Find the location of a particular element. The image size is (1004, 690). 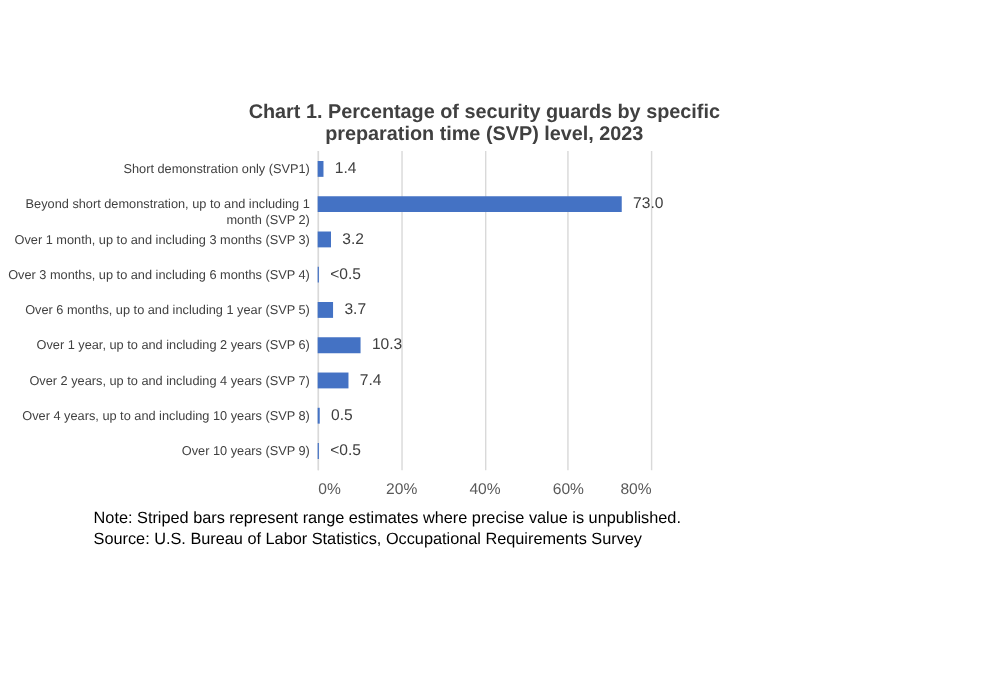

x-tick-label: 0% is located at coordinates (330, 489).